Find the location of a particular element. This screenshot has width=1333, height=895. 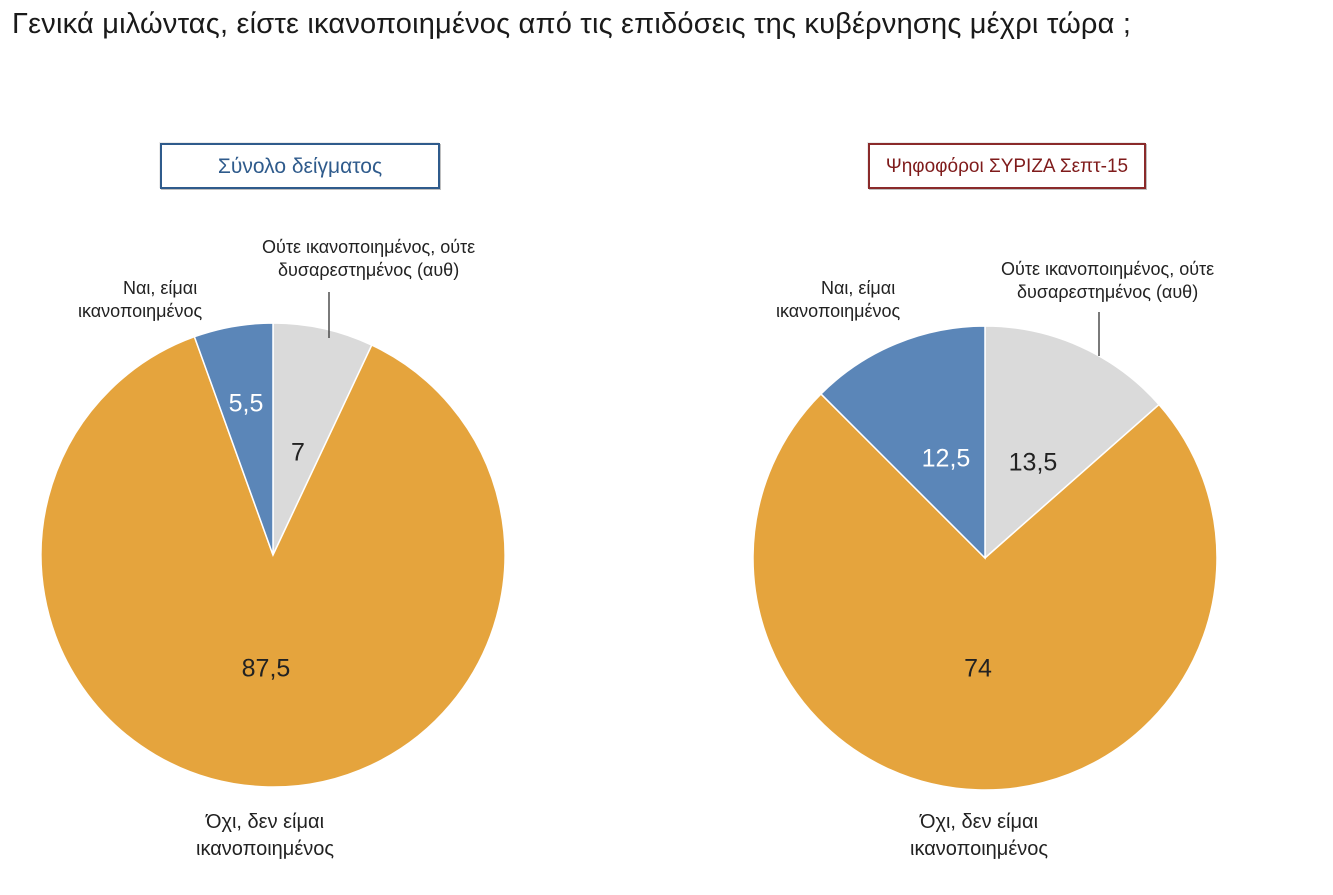

data-label-neither: 13,5 is located at coordinates (1033, 463).